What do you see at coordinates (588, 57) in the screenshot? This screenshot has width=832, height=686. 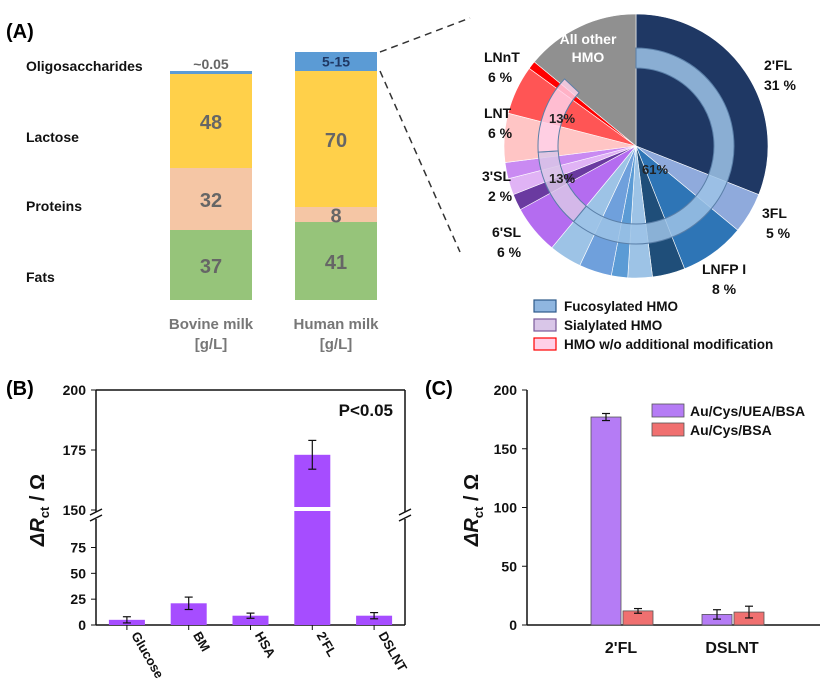 I see `pie-other-label: HMO` at bounding box center [588, 57].